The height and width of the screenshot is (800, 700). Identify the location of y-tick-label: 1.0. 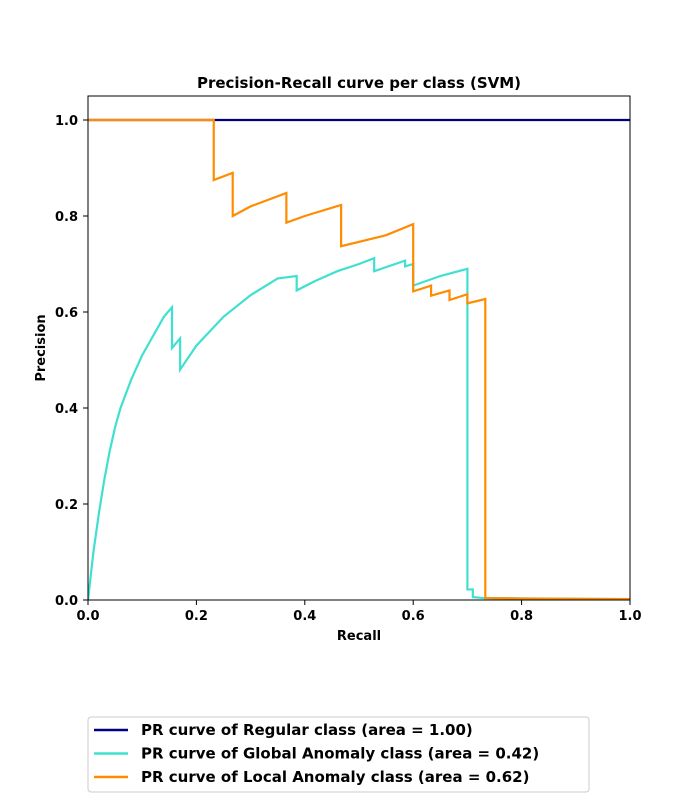
(66, 121).